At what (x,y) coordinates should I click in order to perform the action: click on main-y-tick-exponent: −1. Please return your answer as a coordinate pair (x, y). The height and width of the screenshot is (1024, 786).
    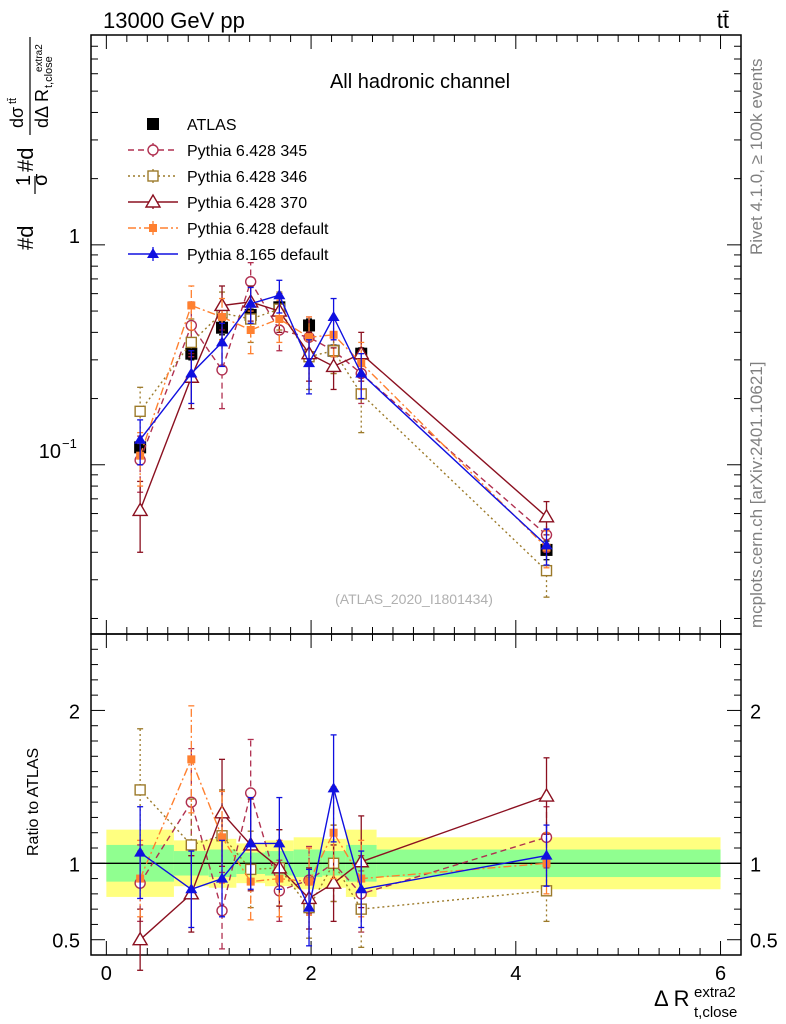
    Looking at the image, I should click on (69, 443).